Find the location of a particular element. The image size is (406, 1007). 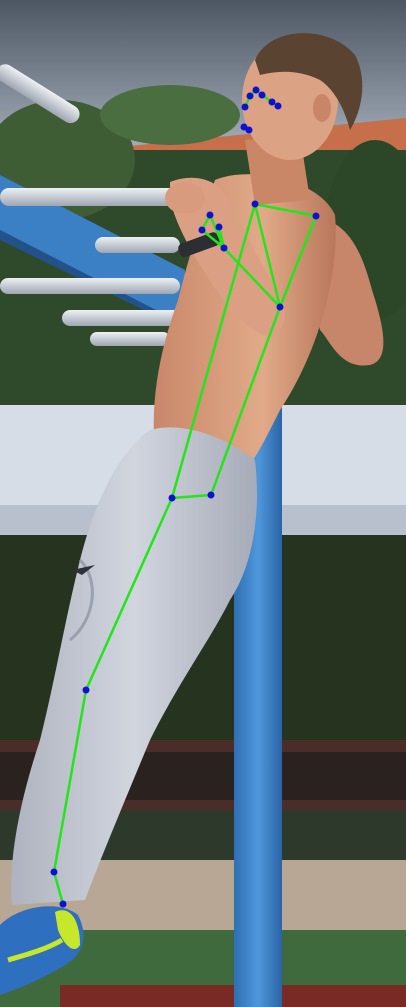

front-arm is located at coordinates (227, 256).